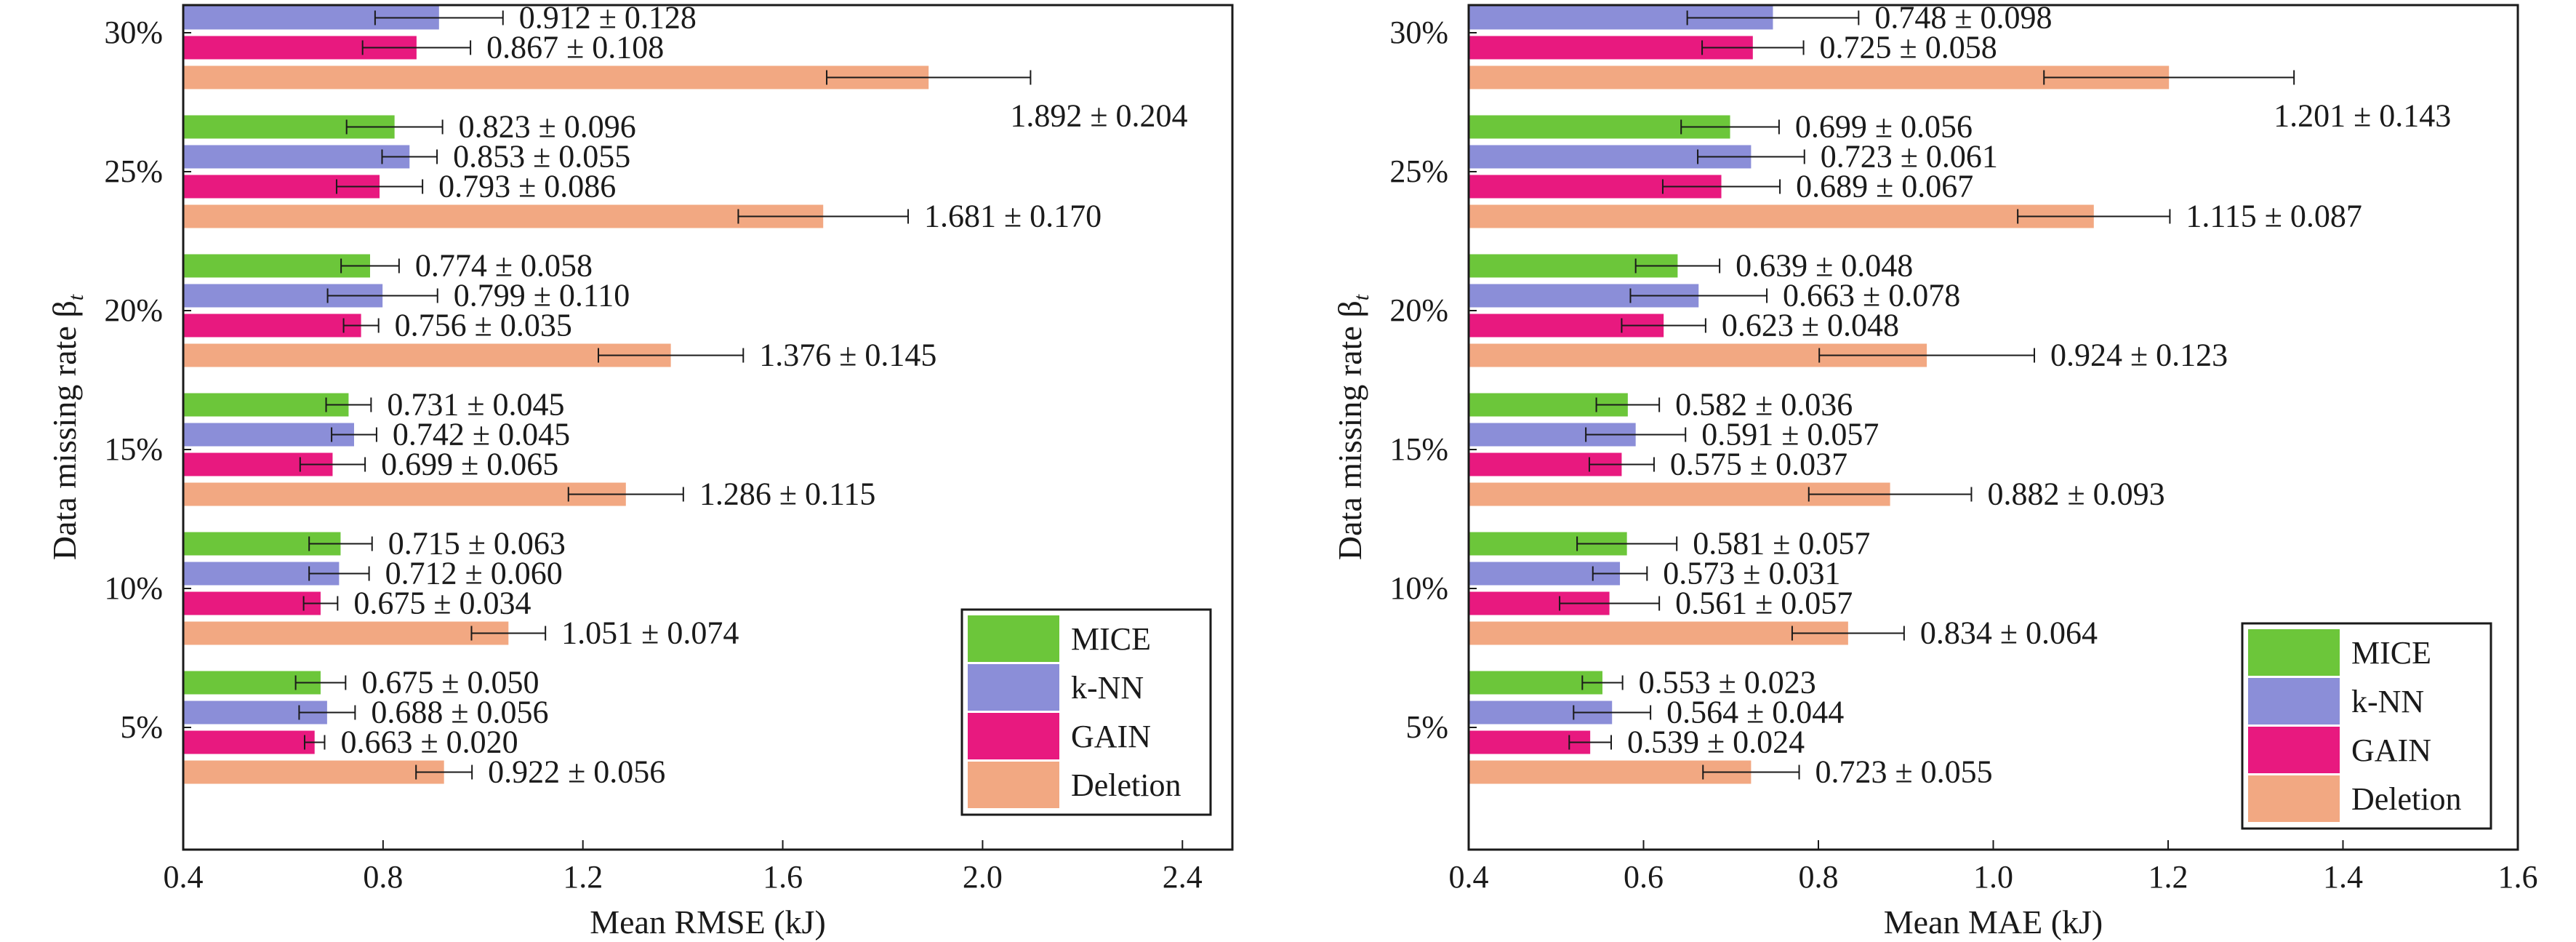 The height and width of the screenshot is (942, 2576). Describe the element at coordinates (2343, 877) in the screenshot. I see `x-tick-label: 1.4` at that location.